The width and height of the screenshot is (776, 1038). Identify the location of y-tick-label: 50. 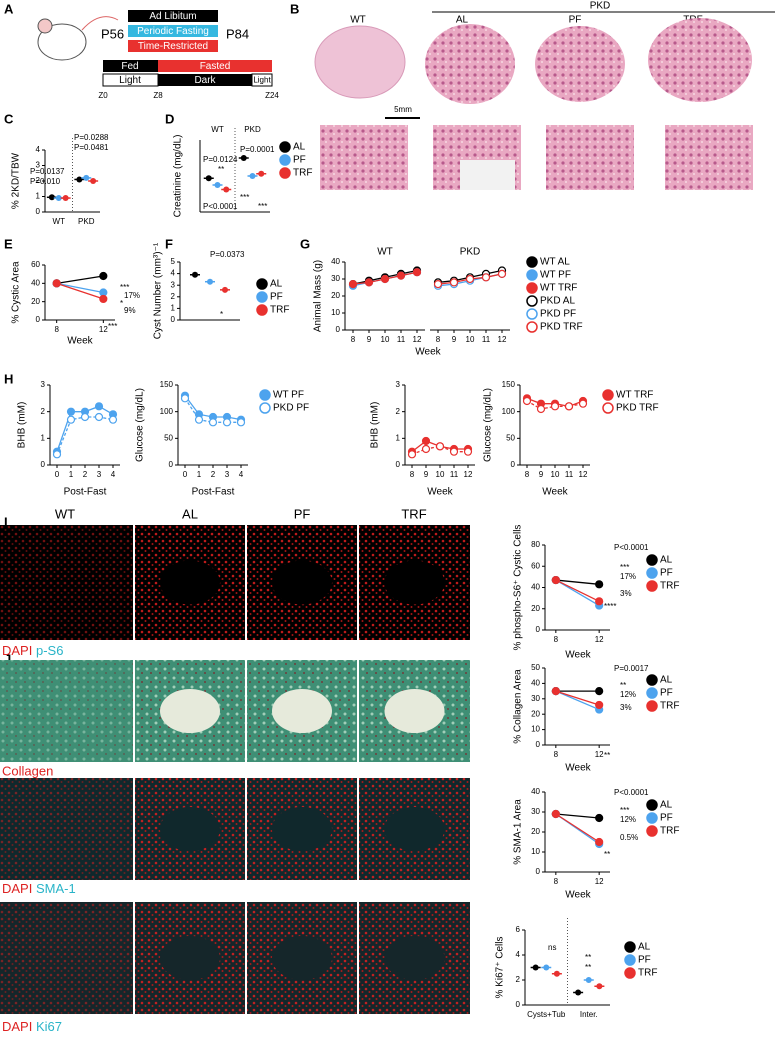
(535, 667).